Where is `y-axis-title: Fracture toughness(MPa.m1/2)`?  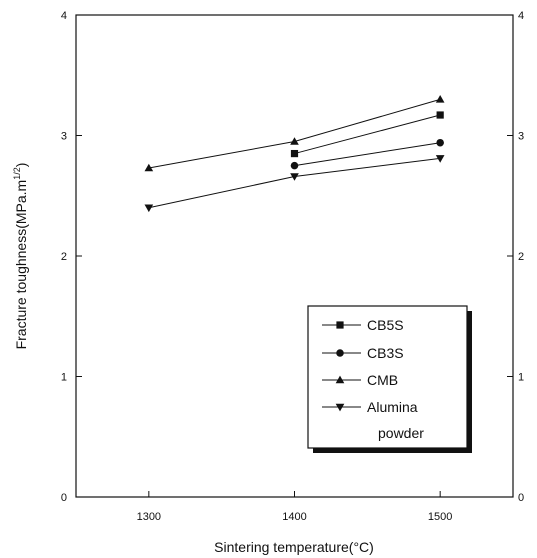
y-axis-title: Fracture toughness(MPa.m1/2) is located at coordinates (20, 256).